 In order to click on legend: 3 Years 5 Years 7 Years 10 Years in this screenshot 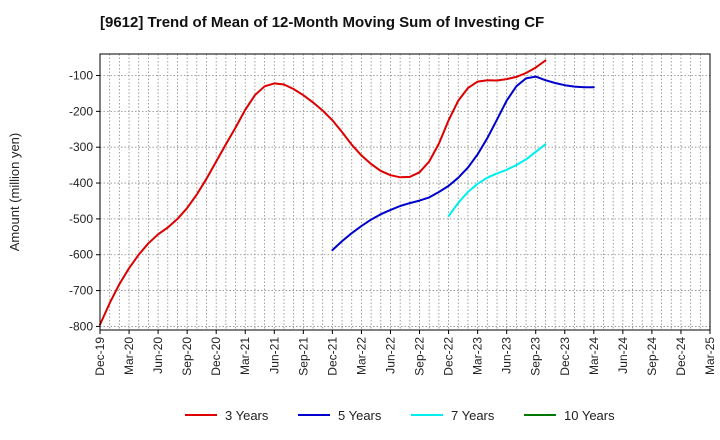, I will do `click(400, 415)`.